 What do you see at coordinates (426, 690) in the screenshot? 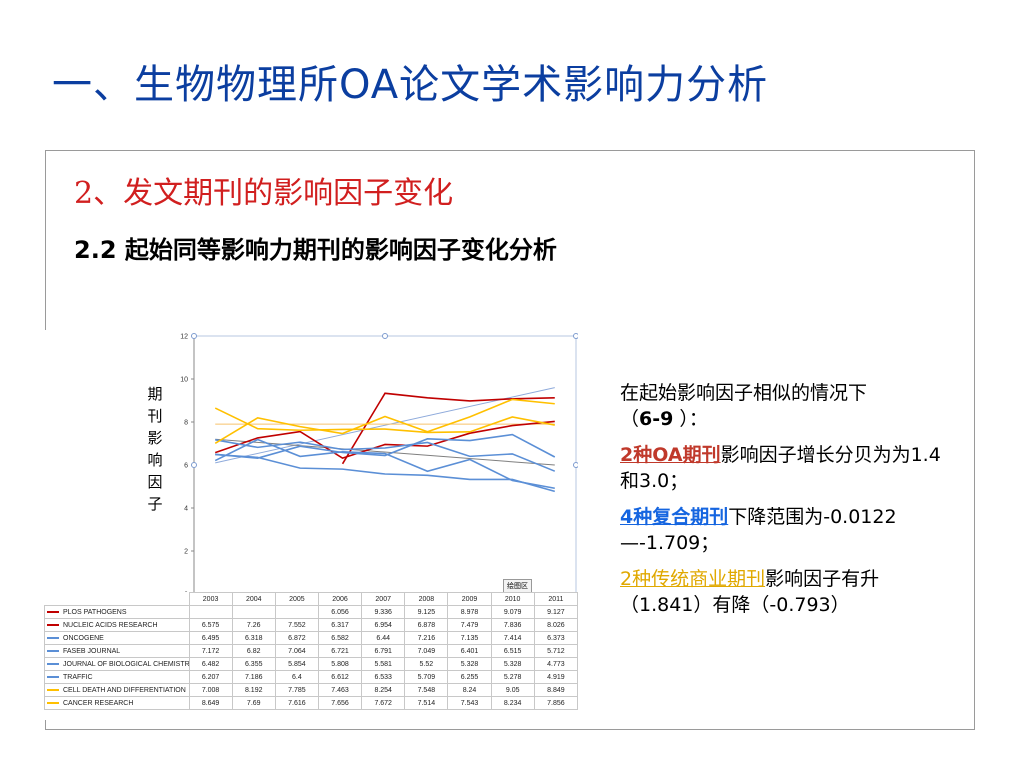
I see `data-label: 7.548` at bounding box center [426, 690].